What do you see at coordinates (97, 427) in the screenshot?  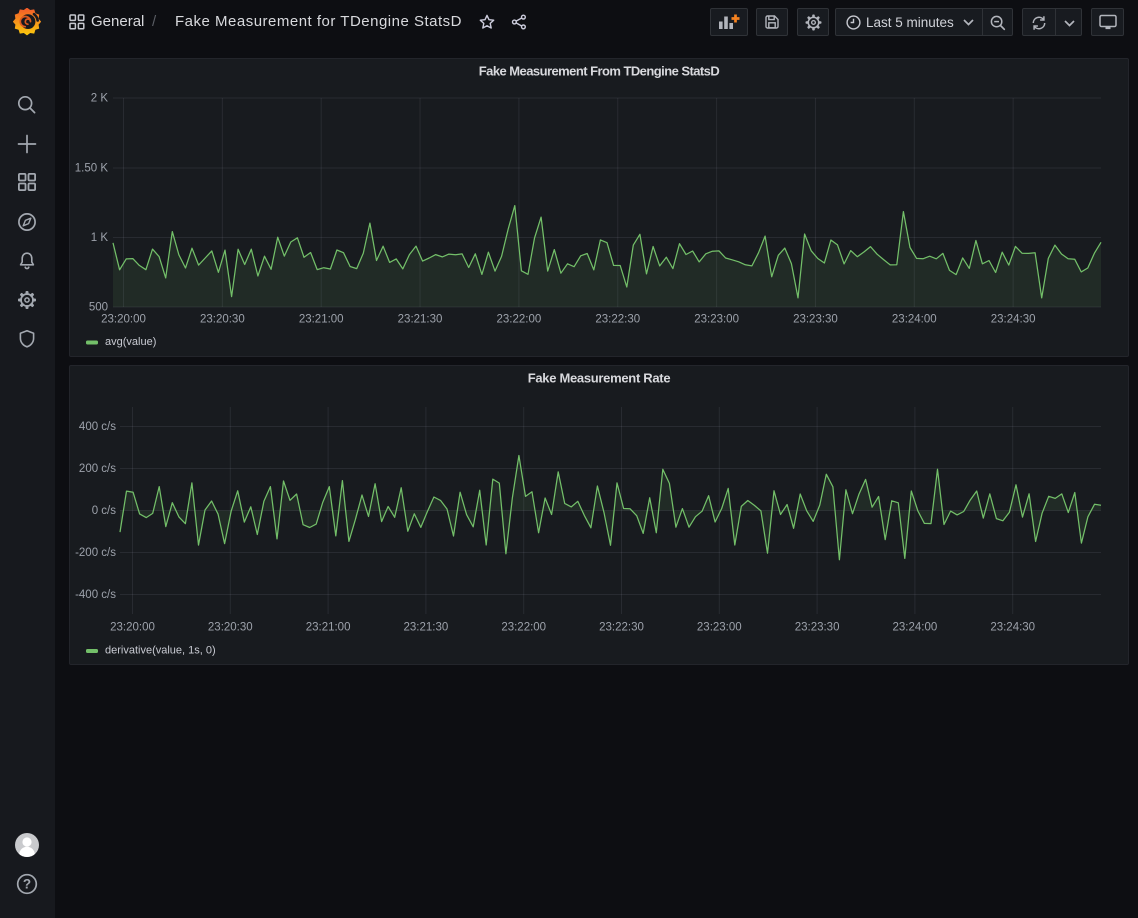 I see `svg-text: 400 c/s` at bounding box center [97, 427].